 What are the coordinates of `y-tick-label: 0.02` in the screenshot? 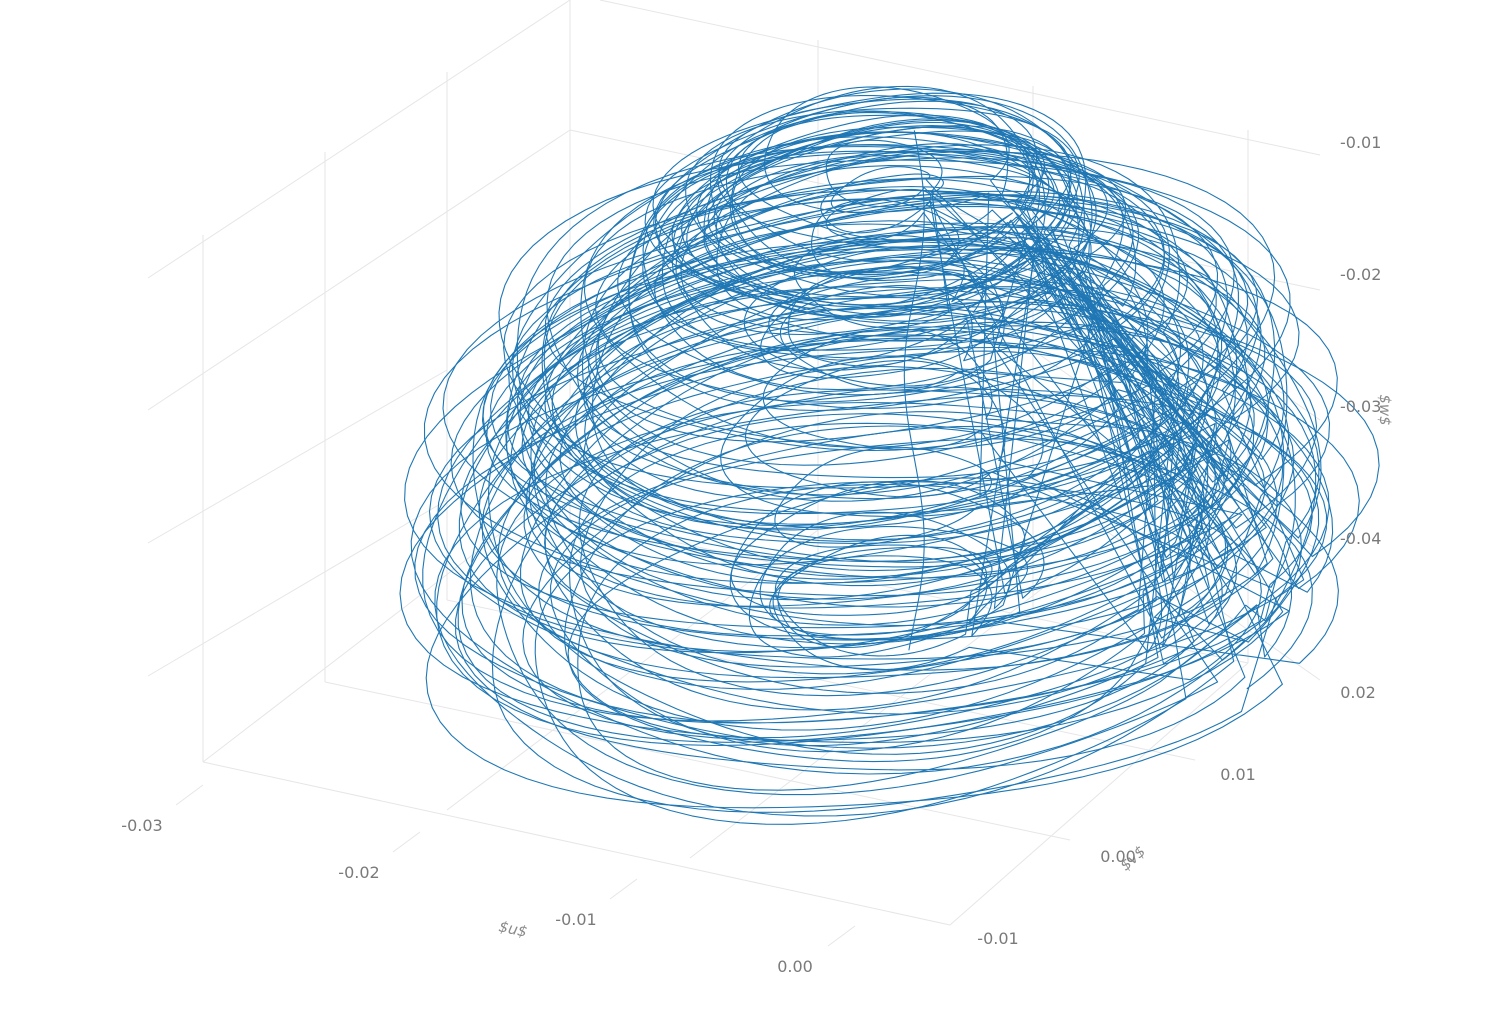 It's located at (1358, 692).